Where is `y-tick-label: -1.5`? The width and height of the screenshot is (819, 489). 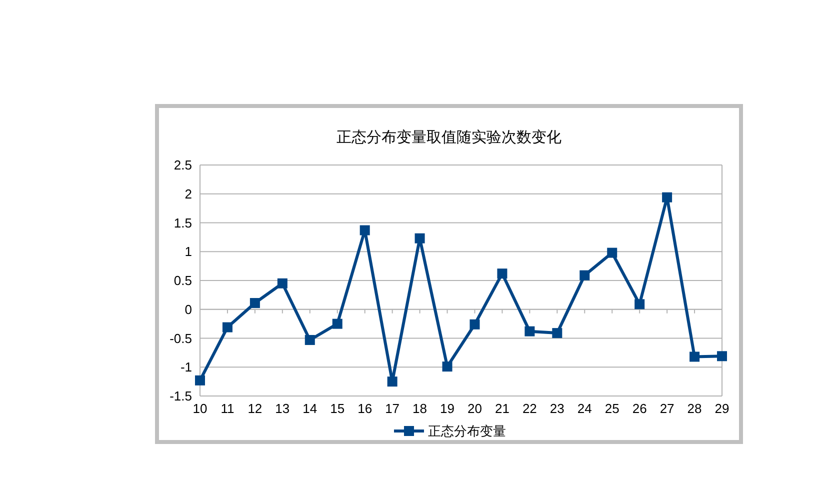 y-tick-label: -1.5 is located at coordinates (181, 396).